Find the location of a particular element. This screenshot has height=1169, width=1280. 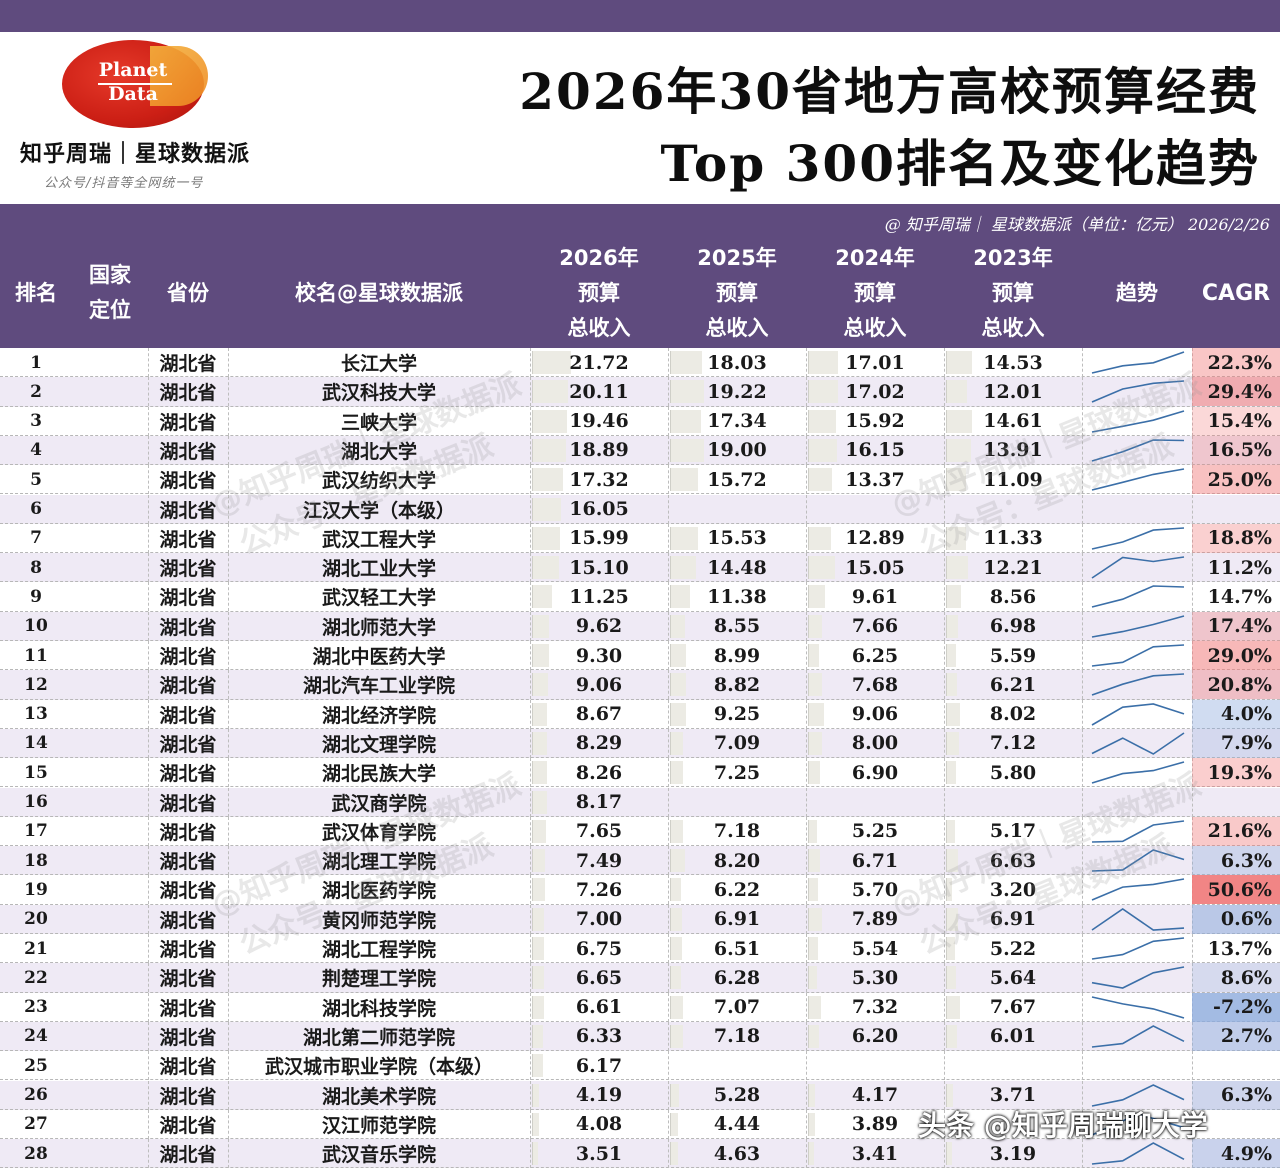

cell-cagr: 50.6% is located at coordinates (1236, 890).